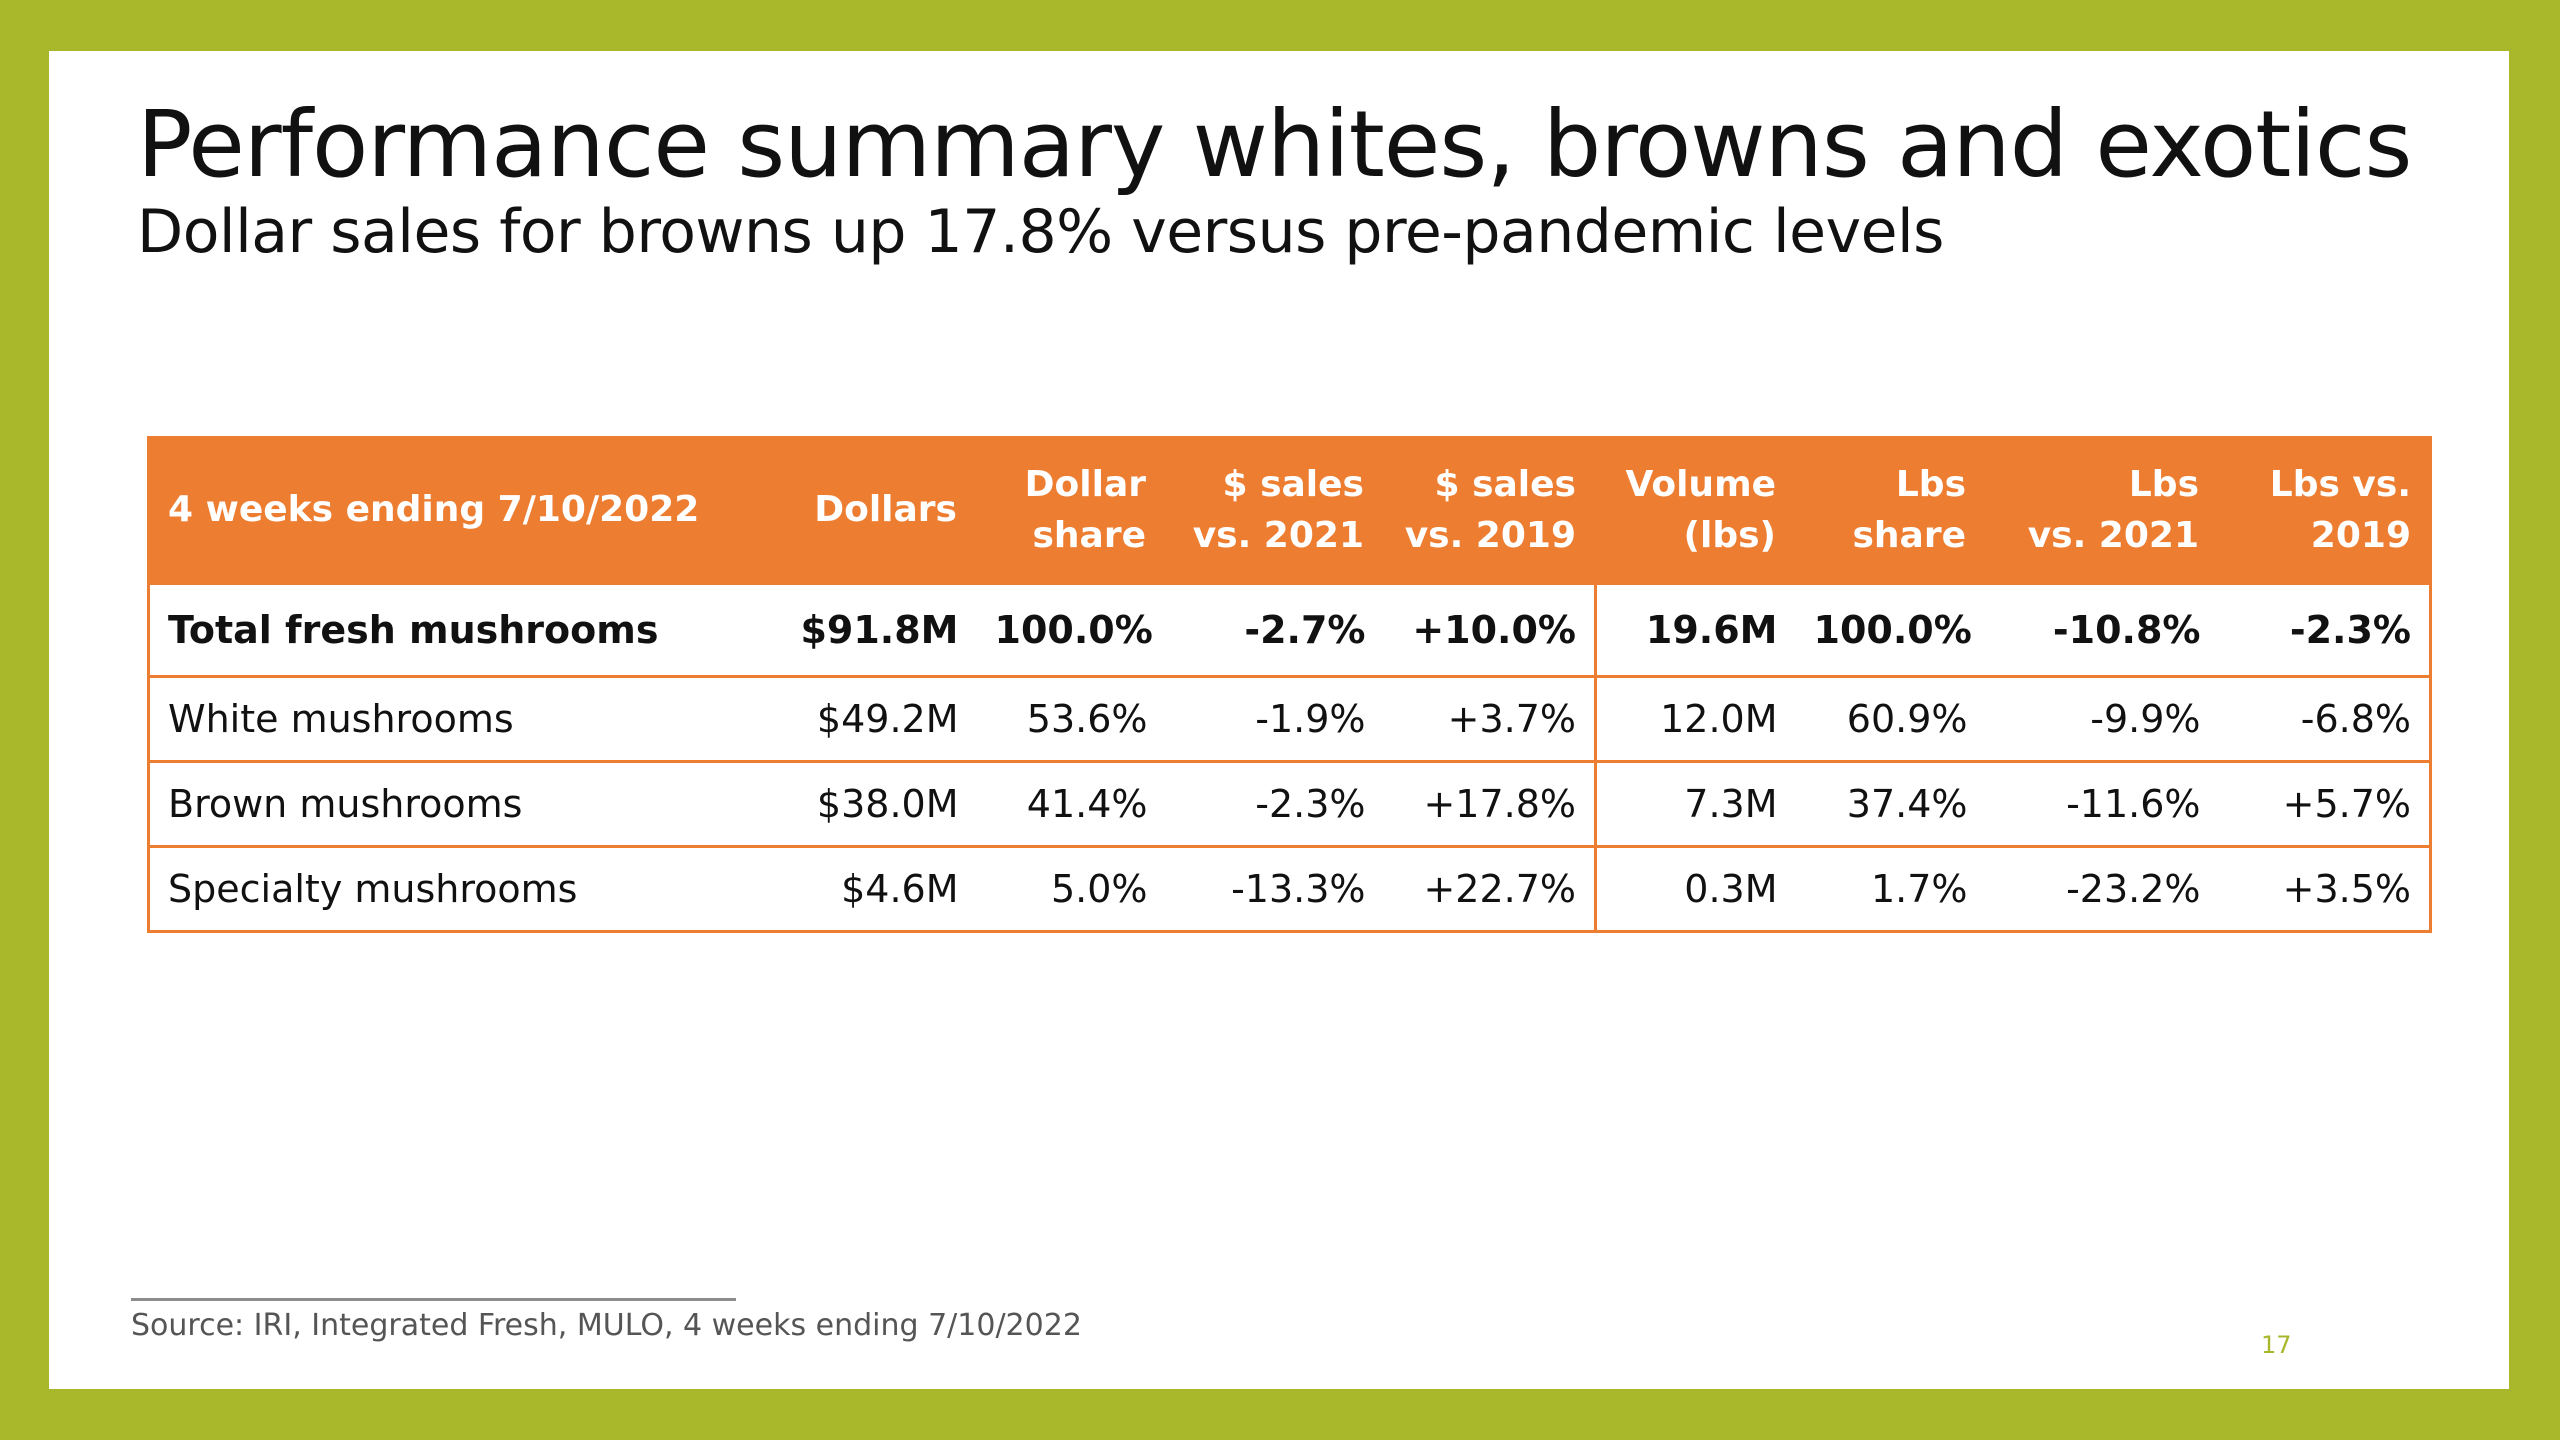 The width and height of the screenshot is (2560, 1440). Describe the element at coordinates (1071, 719) in the screenshot. I see `cell-dollar-share: 53.6%` at that location.